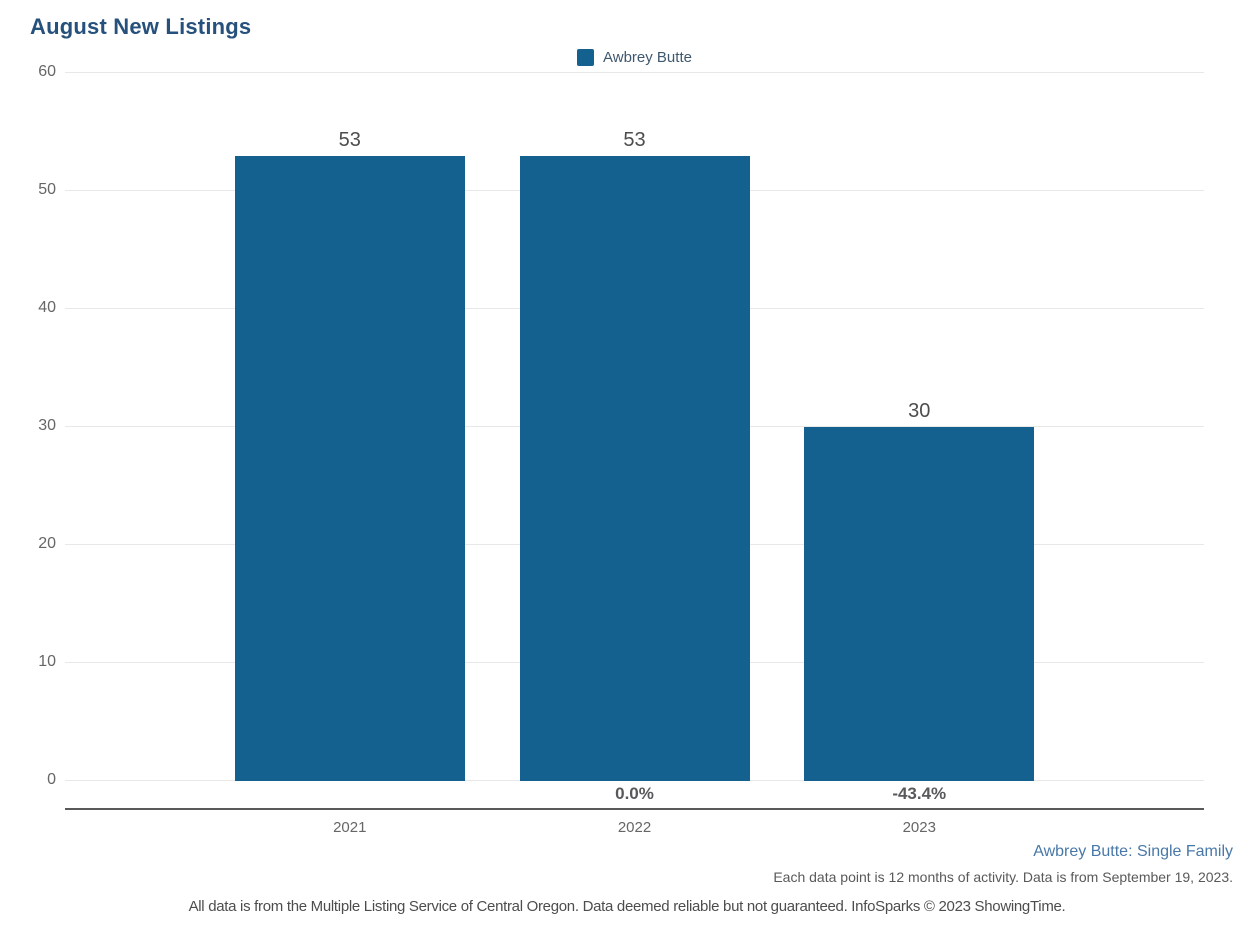  I want to click on chart-title: August New Listings, so click(141, 26).